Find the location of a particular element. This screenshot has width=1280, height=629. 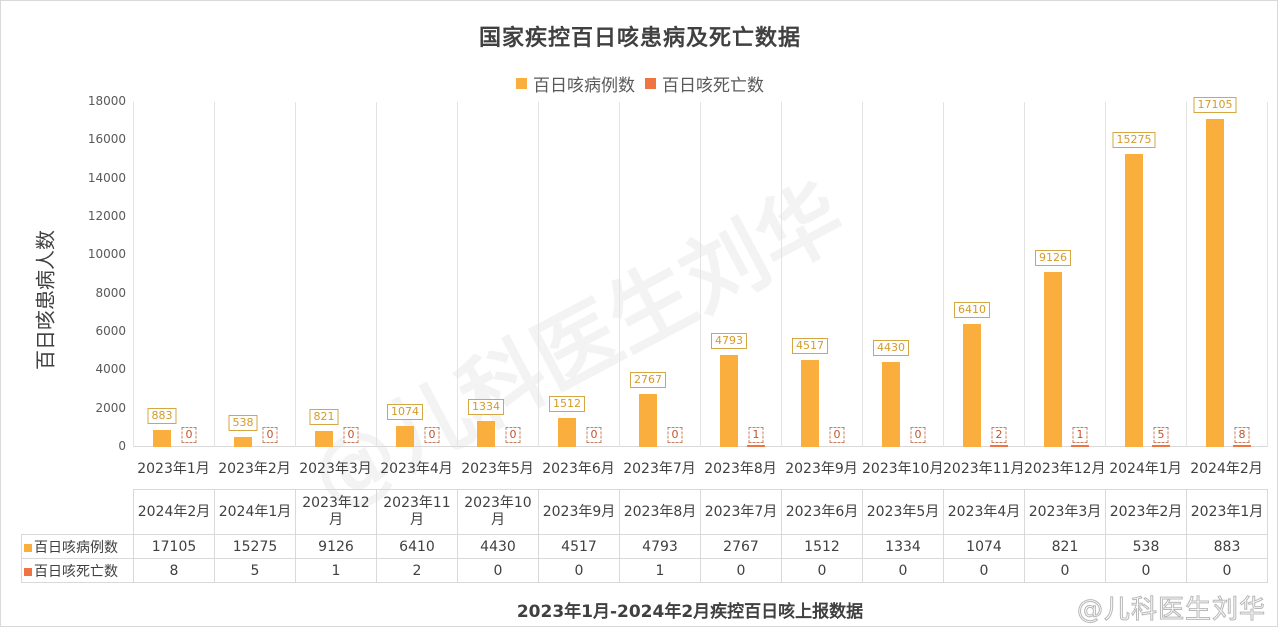

x-tick-label: 2023年2月 is located at coordinates (254, 469).